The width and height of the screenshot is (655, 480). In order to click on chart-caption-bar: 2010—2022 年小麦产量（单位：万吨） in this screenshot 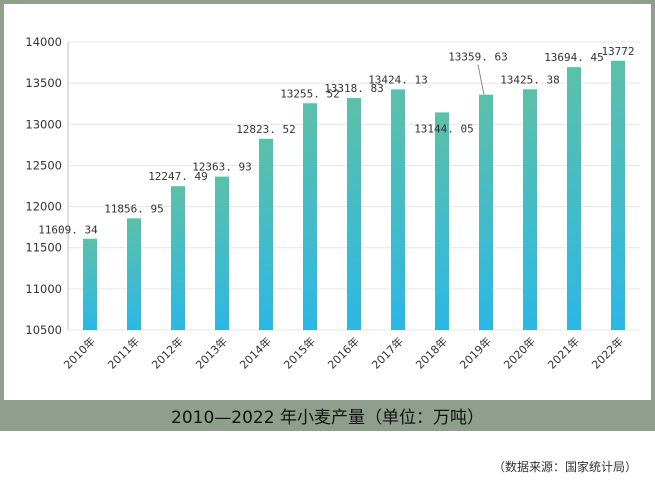, I will do `click(327, 415)`.